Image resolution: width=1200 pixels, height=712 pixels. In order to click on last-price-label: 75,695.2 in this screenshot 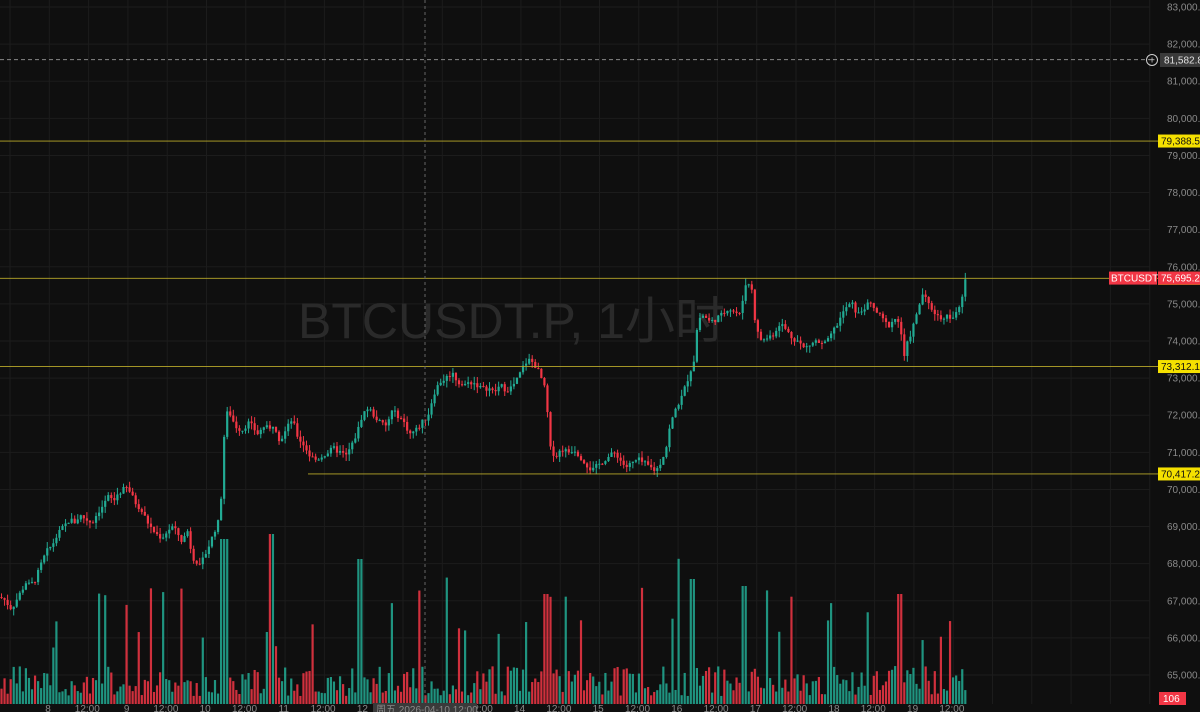, I will do `click(1180, 279)`.